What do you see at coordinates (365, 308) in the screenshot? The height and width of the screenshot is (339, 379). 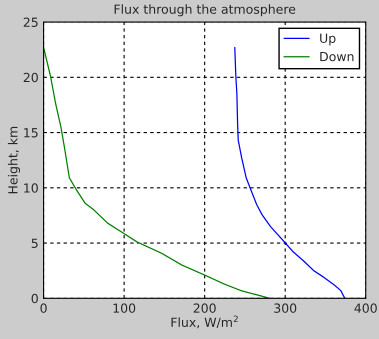 I see `x-tick-label: 400` at bounding box center [365, 308].